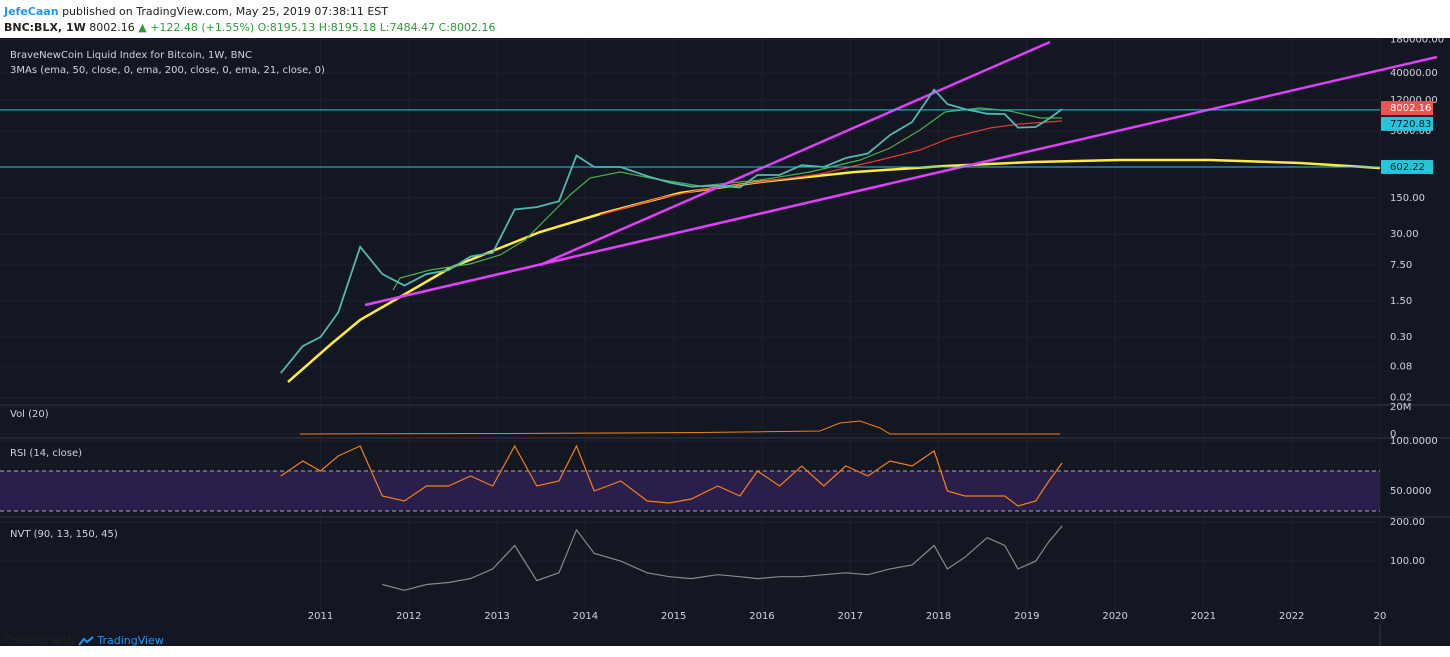 The image size is (1450, 657). Describe the element at coordinates (1410, 131) in the screenshot. I see `y-tick-label: 3000.00` at that location.